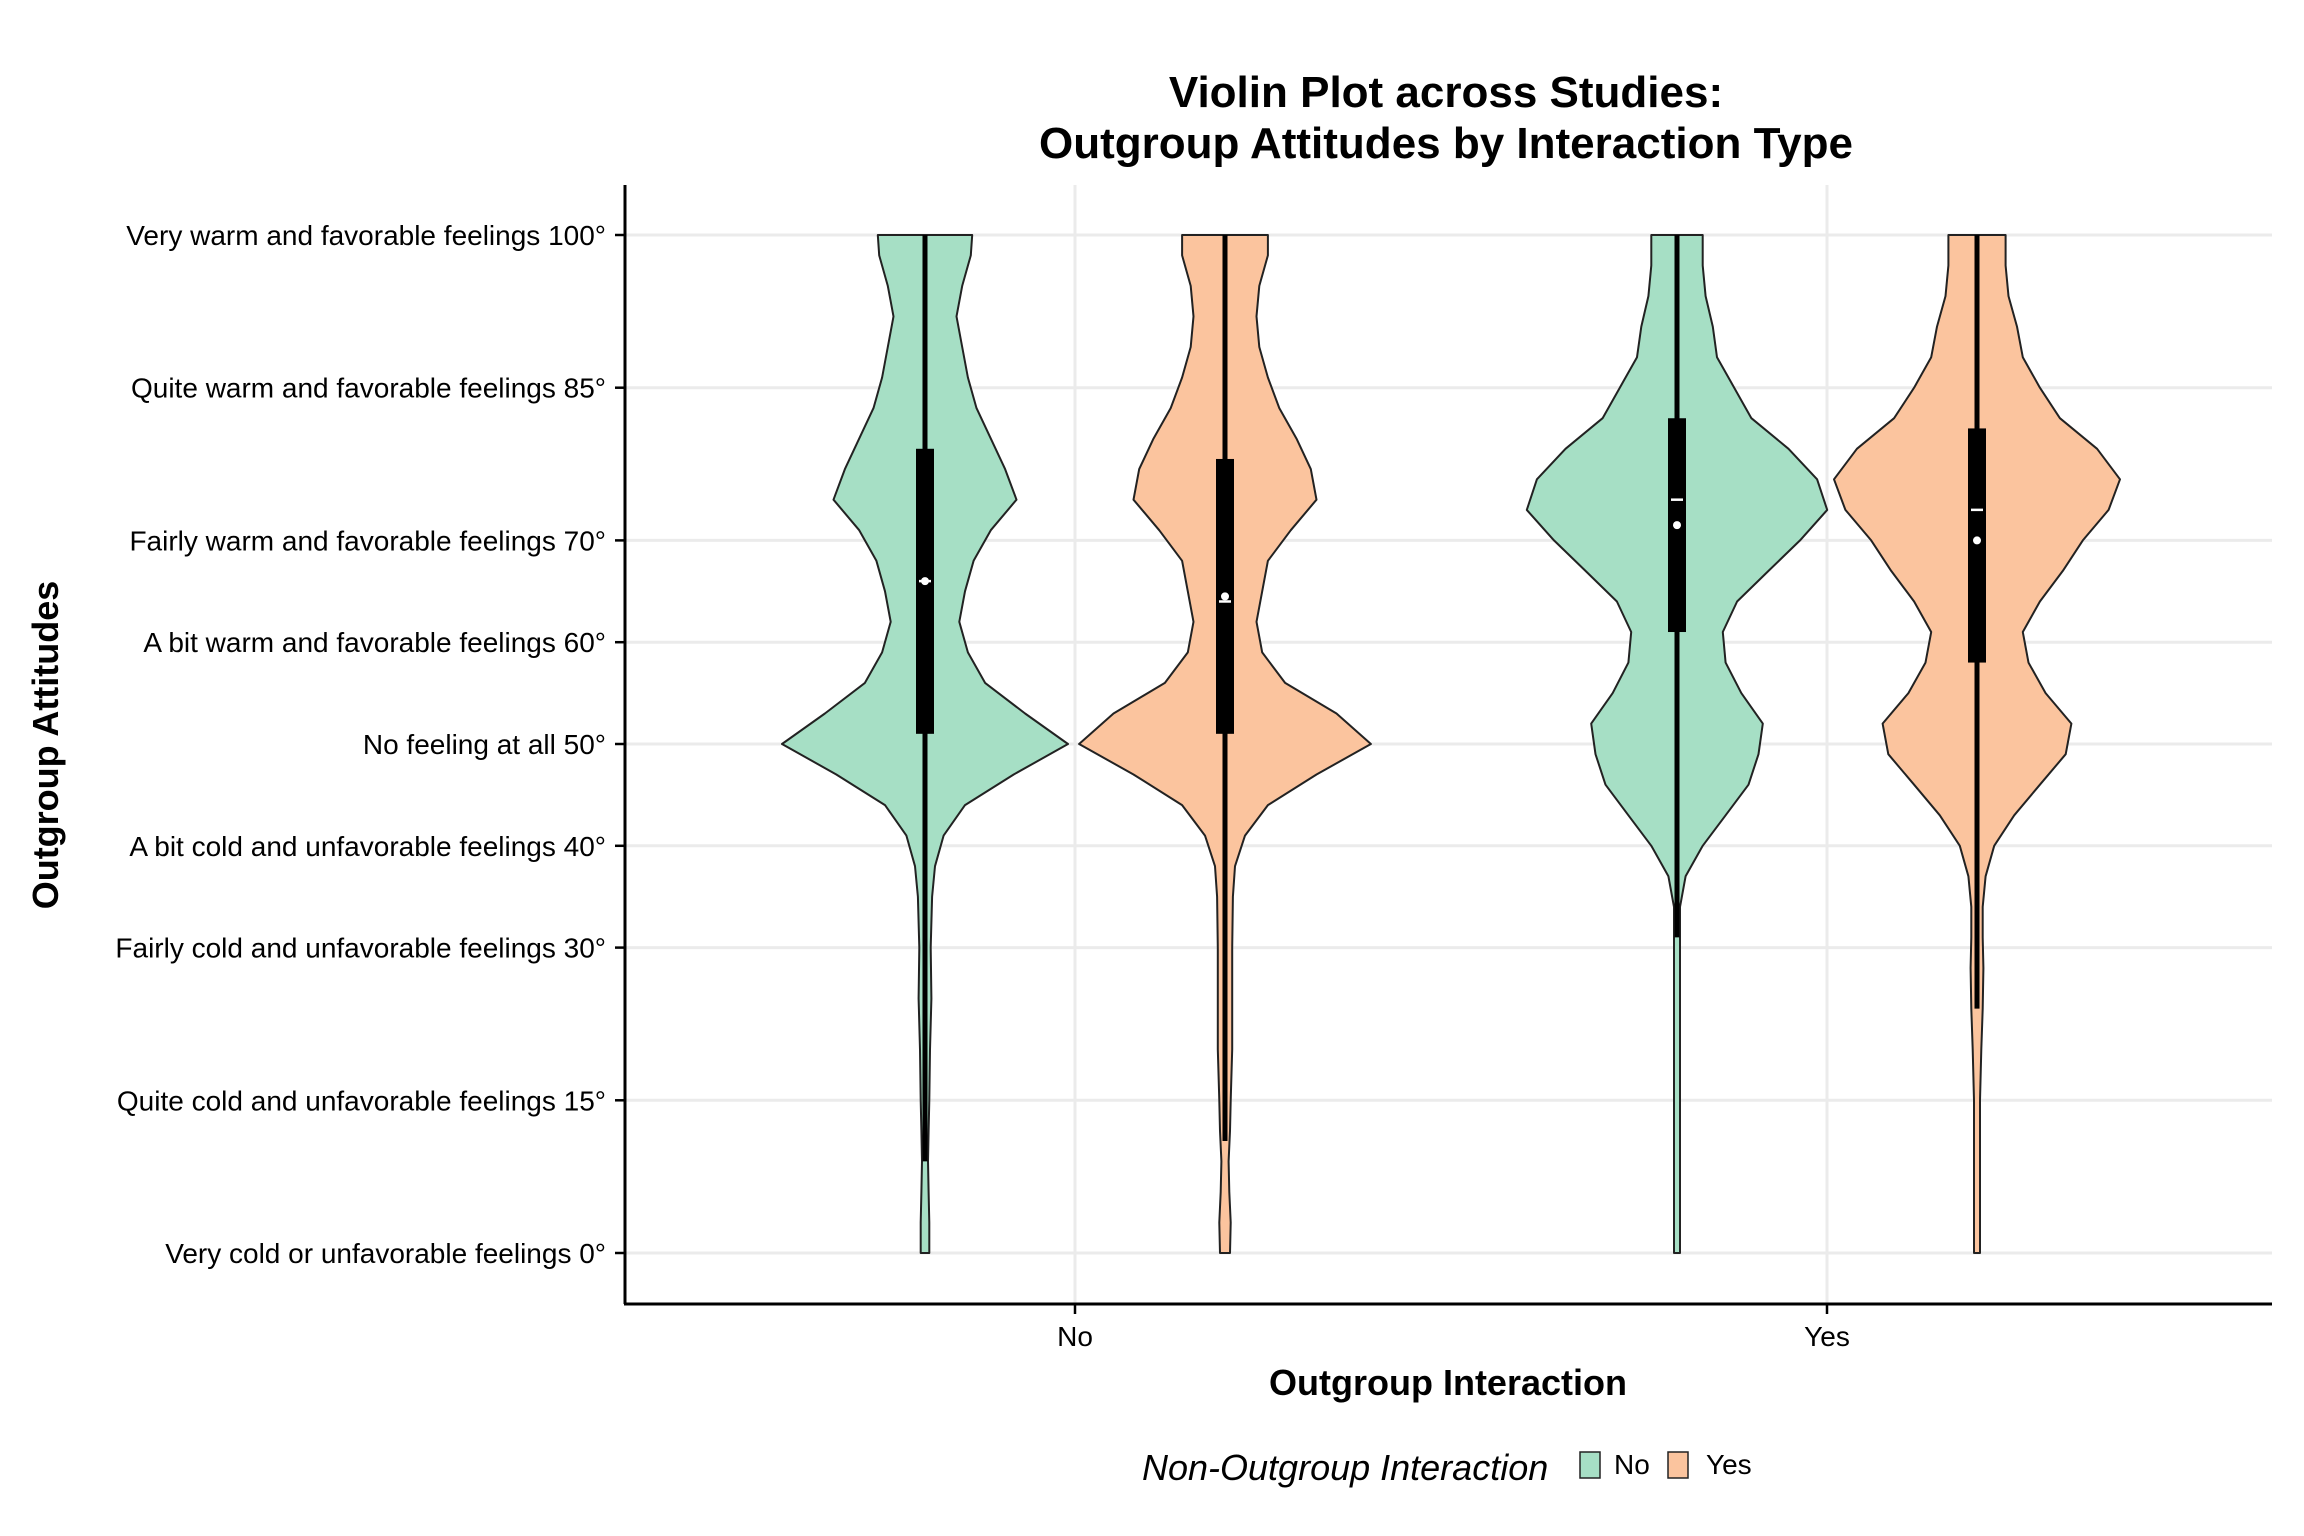 The image size is (2304, 1536). I want to click on y-tick-label: No feeling at all 50°, so click(484, 744).